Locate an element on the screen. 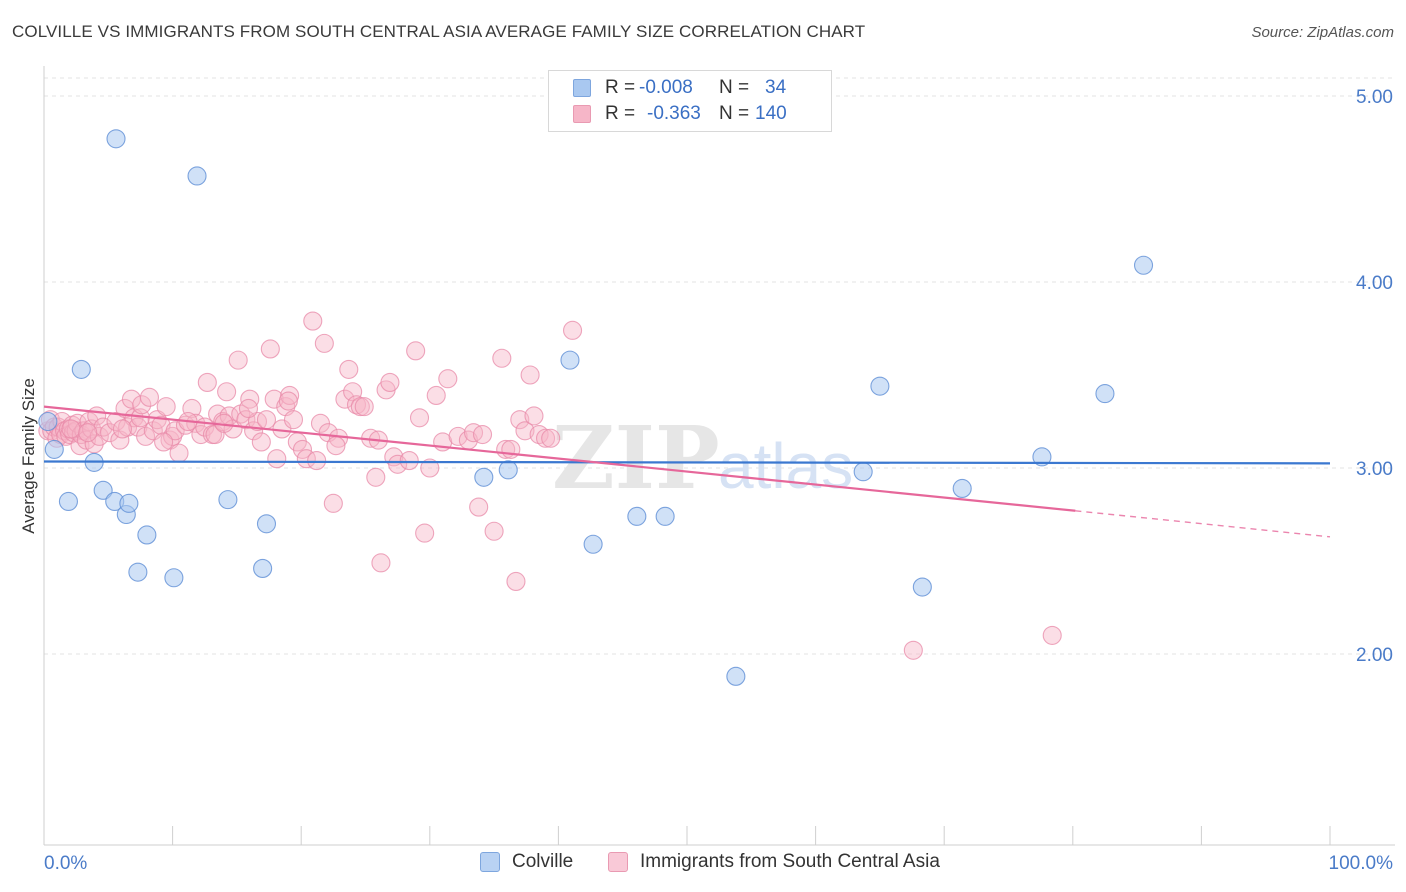 The image size is (1406, 892). y-axis-label: Average Family Size is located at coordinates (28, 456).